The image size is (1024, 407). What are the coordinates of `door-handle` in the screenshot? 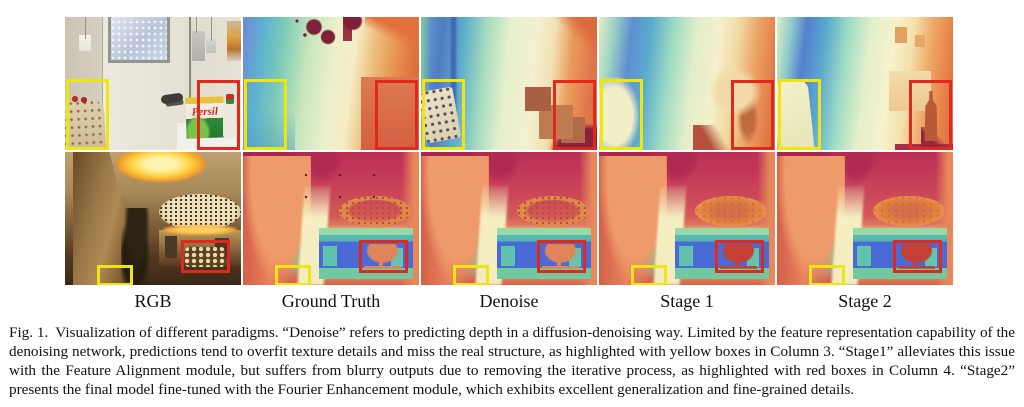 It's located at (172, 98).